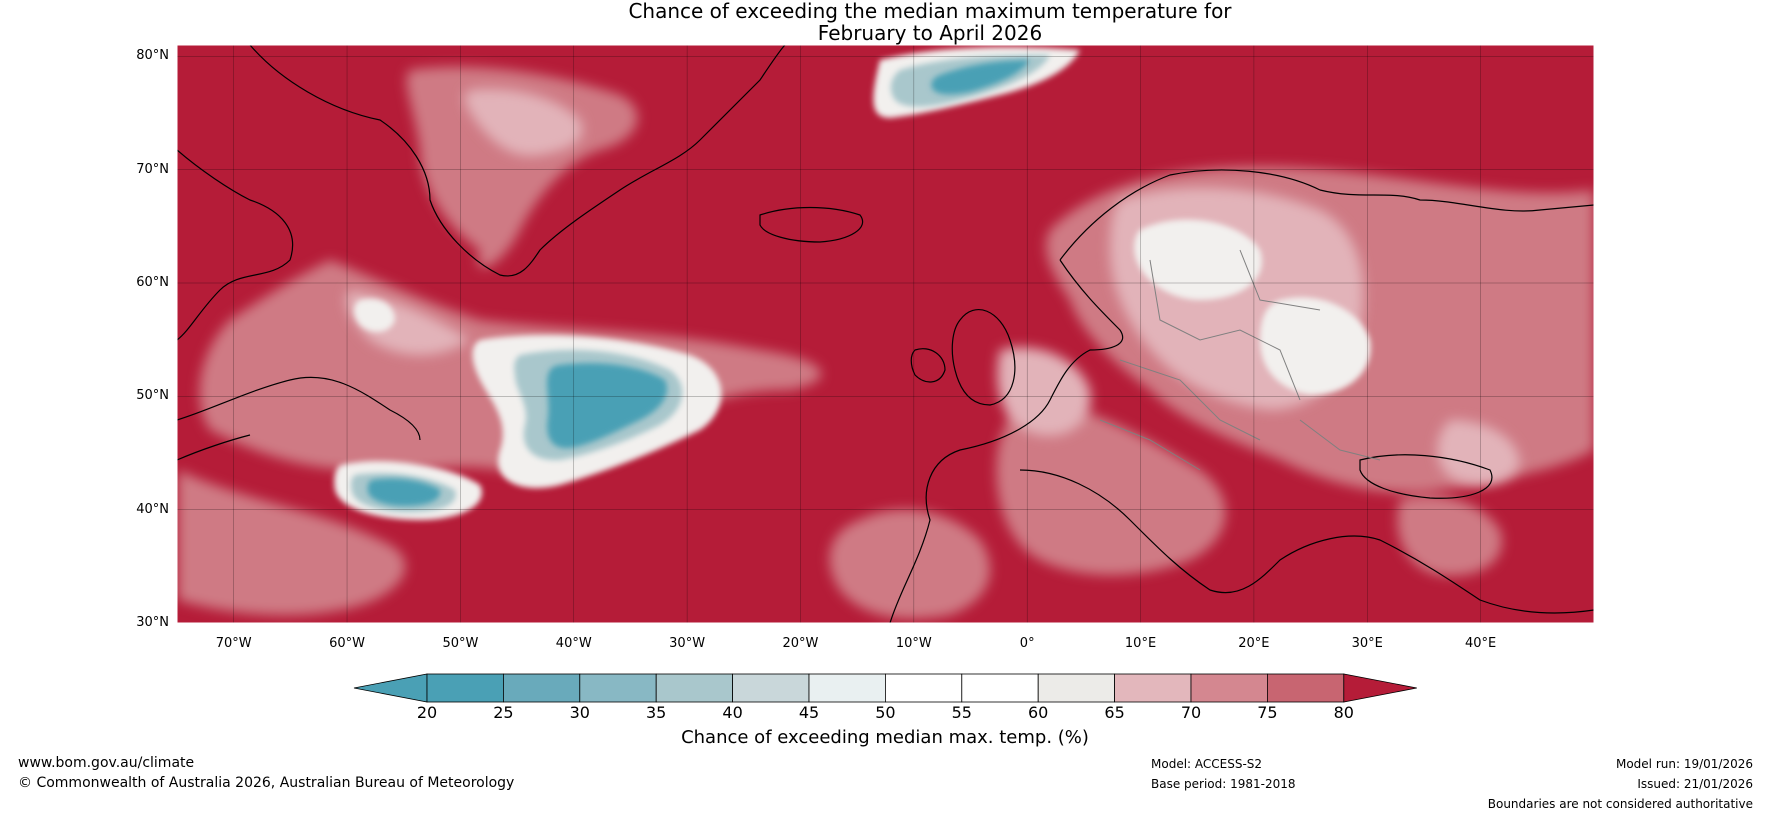  Describe the element at coordinates (573, 643) in the screenshot. I see `longitude-label: 40°W` at that location.